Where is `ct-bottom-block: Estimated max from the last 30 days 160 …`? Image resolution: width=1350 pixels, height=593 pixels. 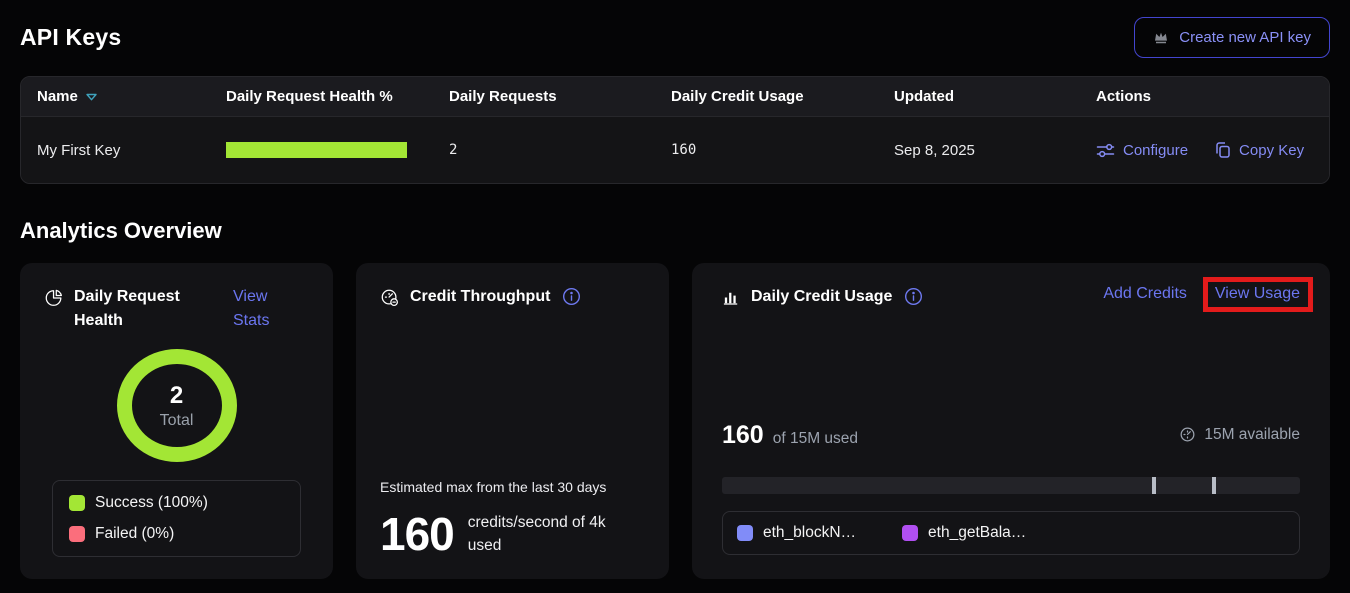
ct-bottom-block: Estimated max from the last 30 days 160 … is located at coordinates (512, 518).